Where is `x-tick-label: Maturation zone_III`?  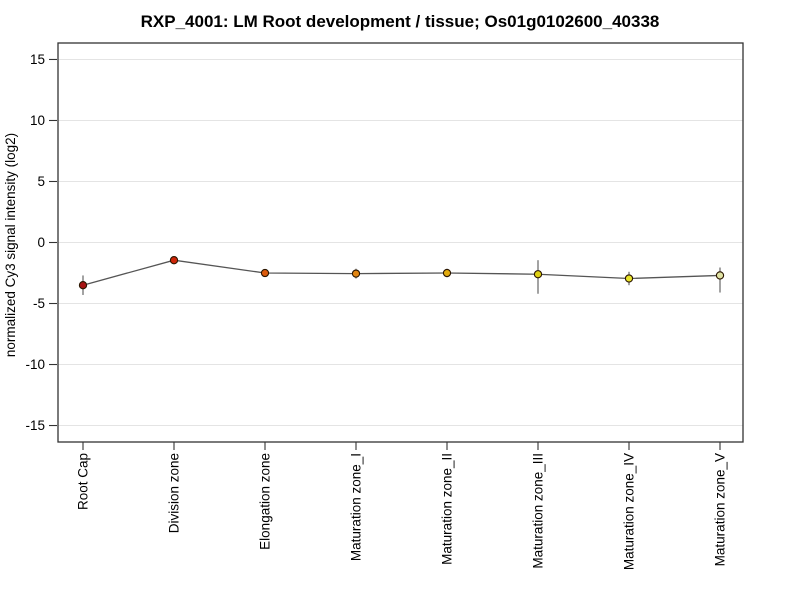
x-tick-label: Maturation zone_III is located at coordinates (538, 511).